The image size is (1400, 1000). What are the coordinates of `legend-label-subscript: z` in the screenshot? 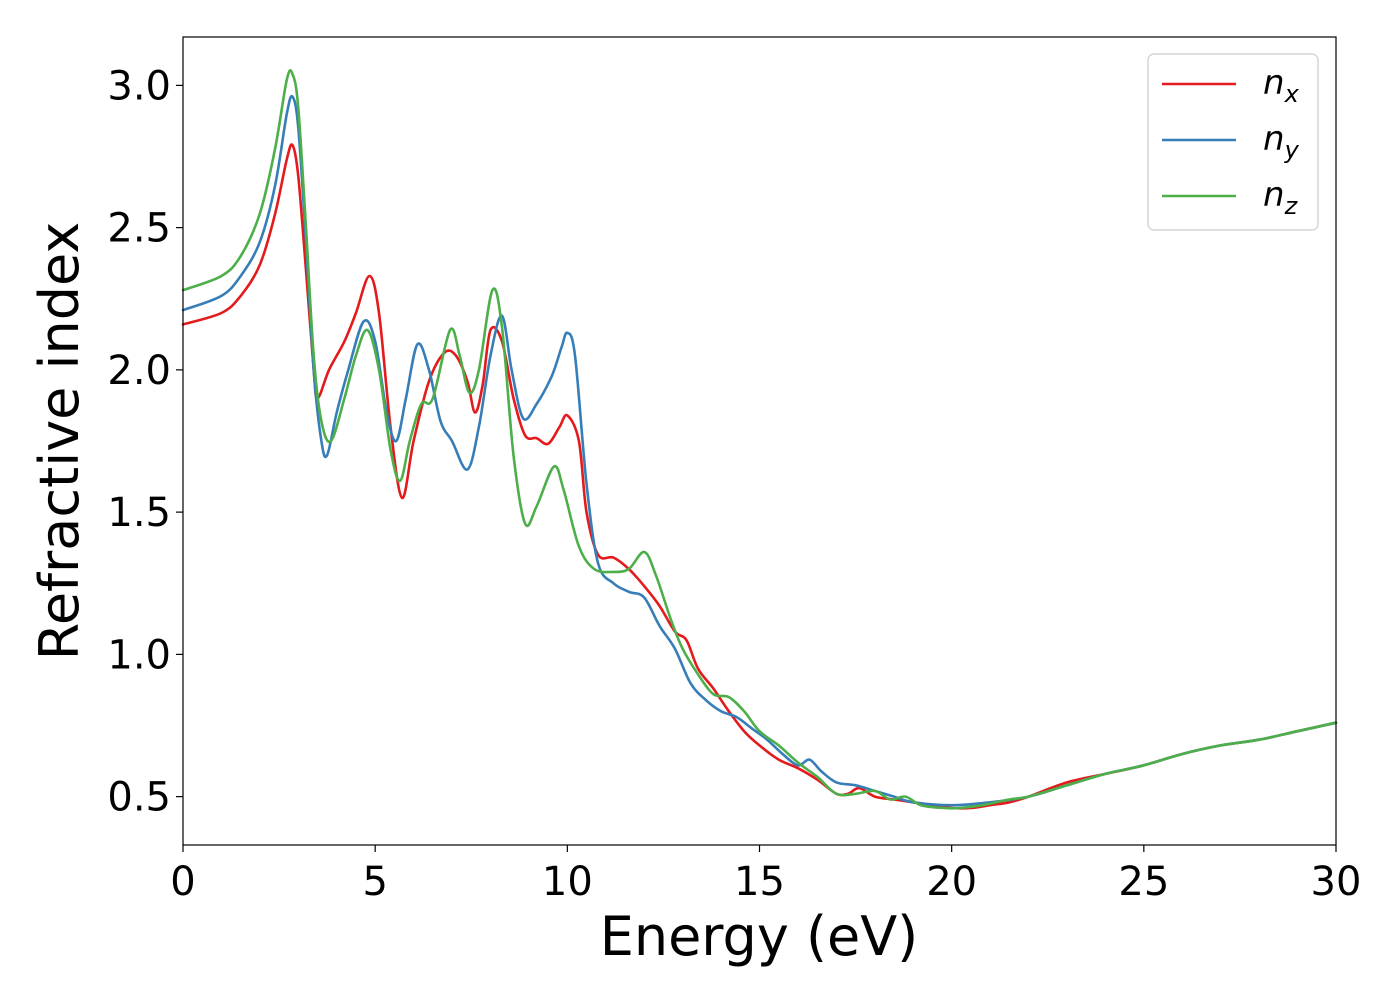 It's located at (1291, 206).